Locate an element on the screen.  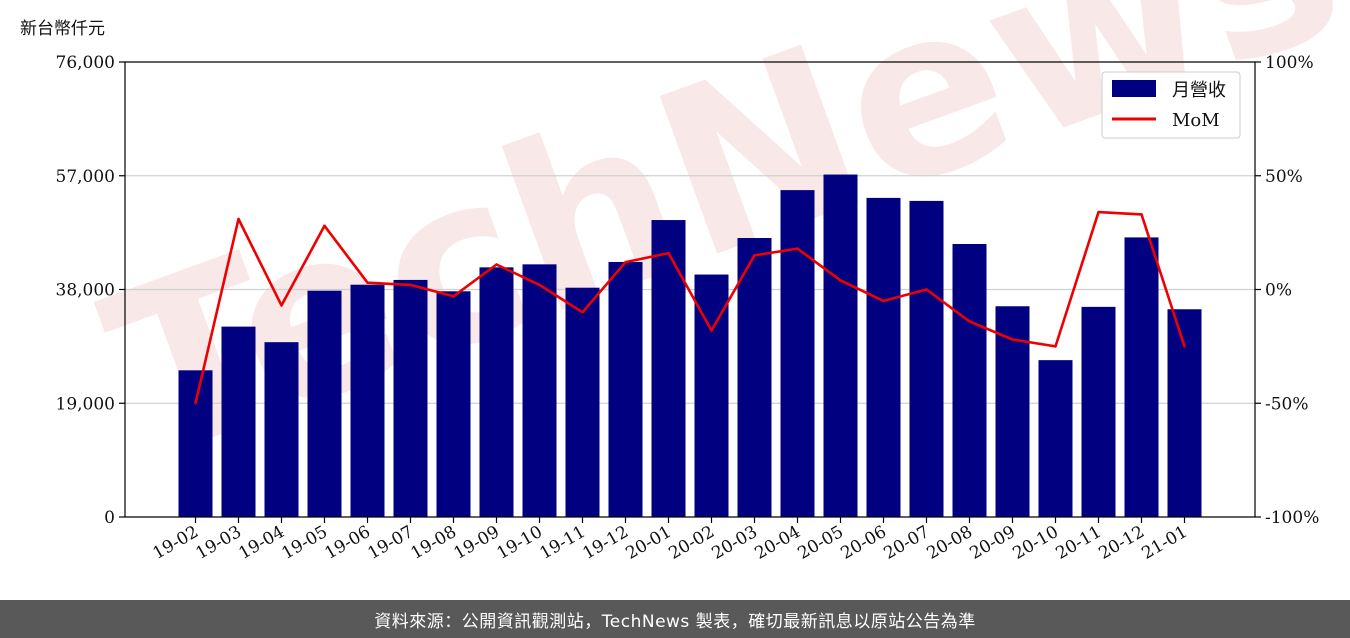
y-left-tick-label: 76,000 is located at coordinates (85, 63).